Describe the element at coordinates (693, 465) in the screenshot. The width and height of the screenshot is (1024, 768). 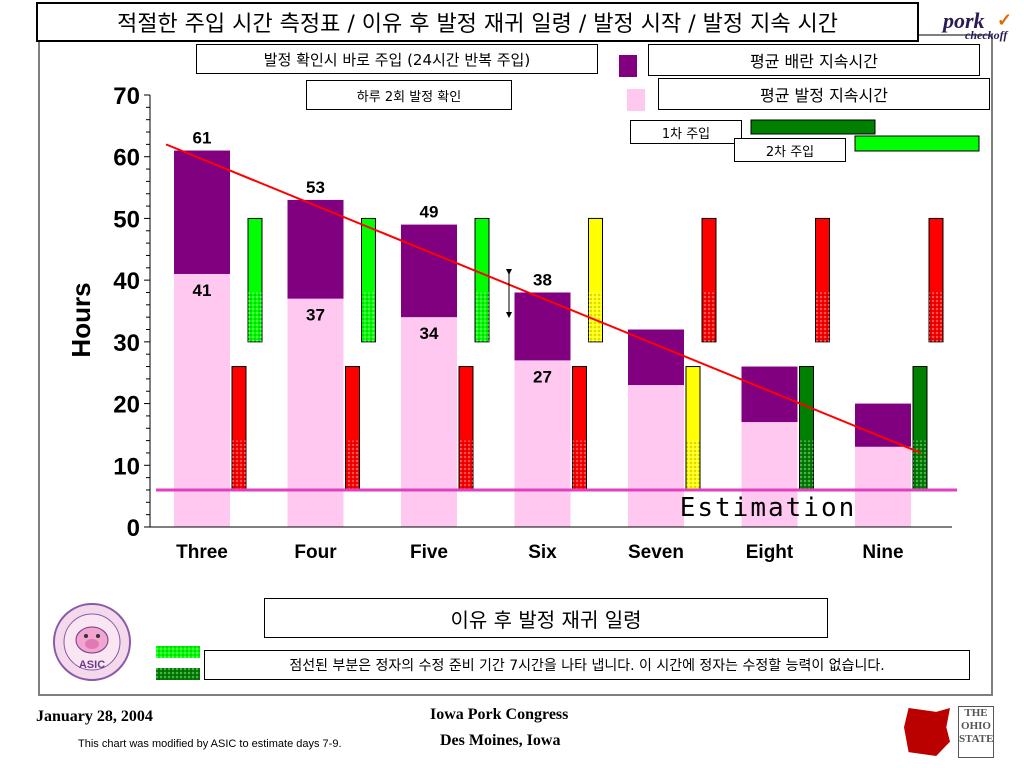
I see `window-first-dots-seven` at that location.